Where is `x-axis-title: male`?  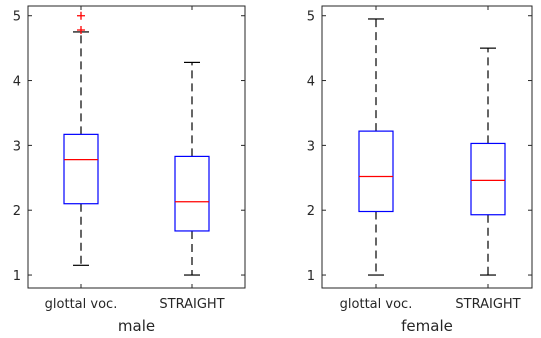 x-axis-title: male is located at coordinates (136, 326).